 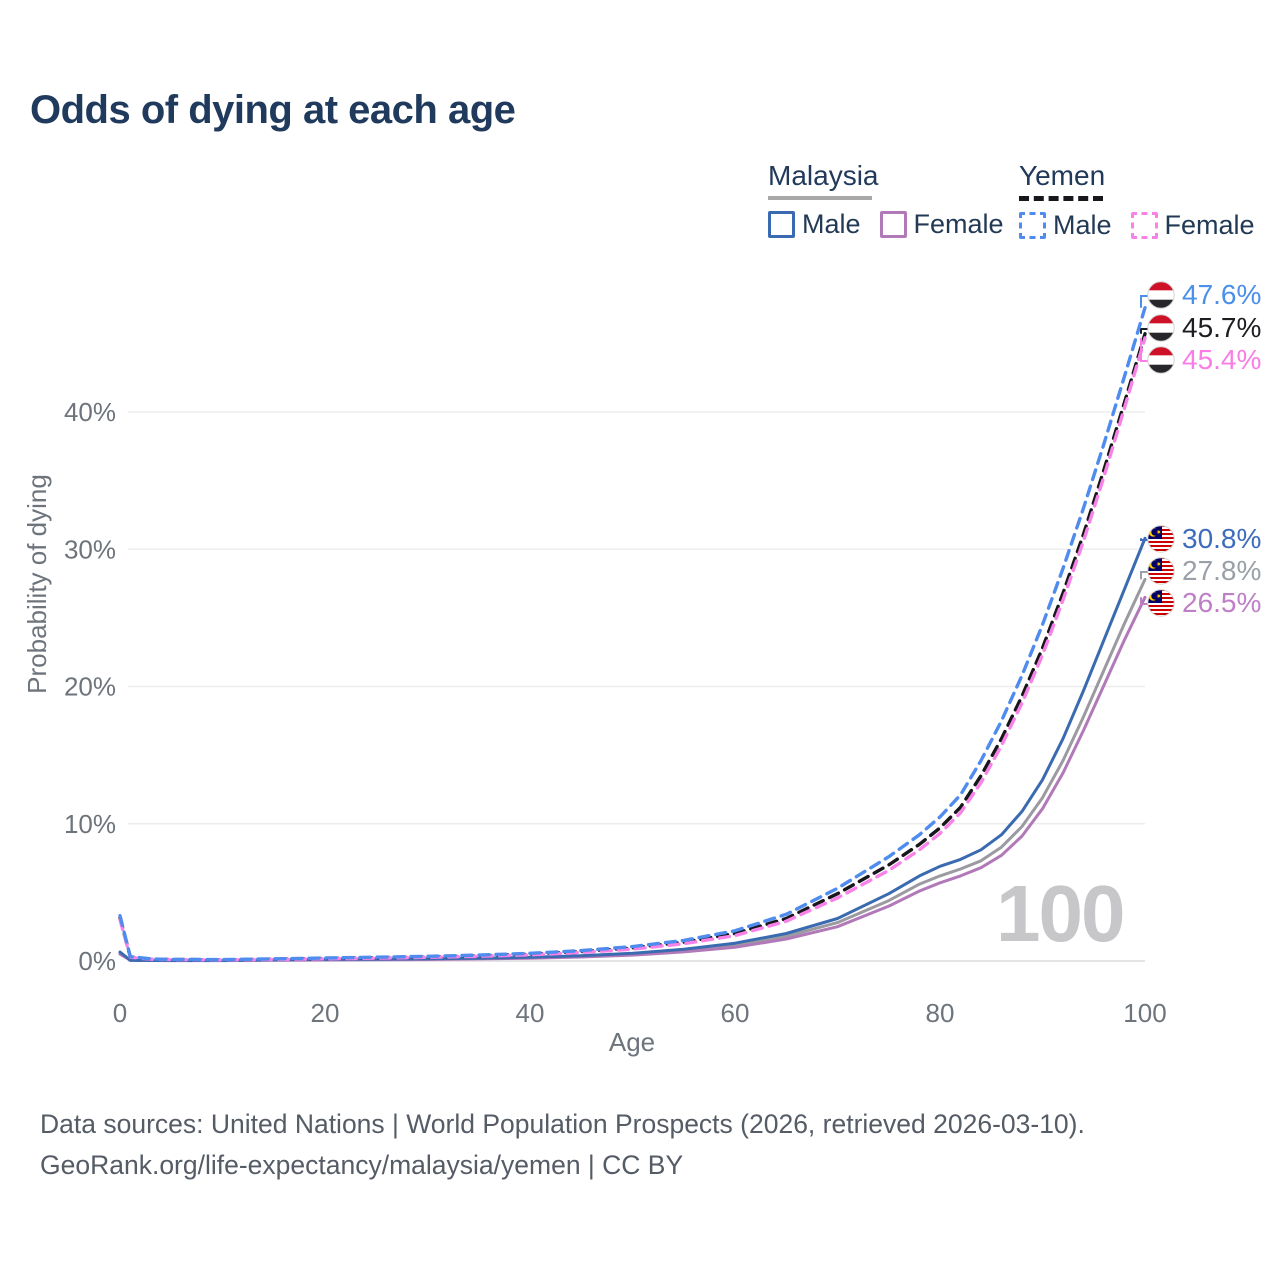 I want to click on page-title: Odds of dying at each age, so click(x=273, y=110).